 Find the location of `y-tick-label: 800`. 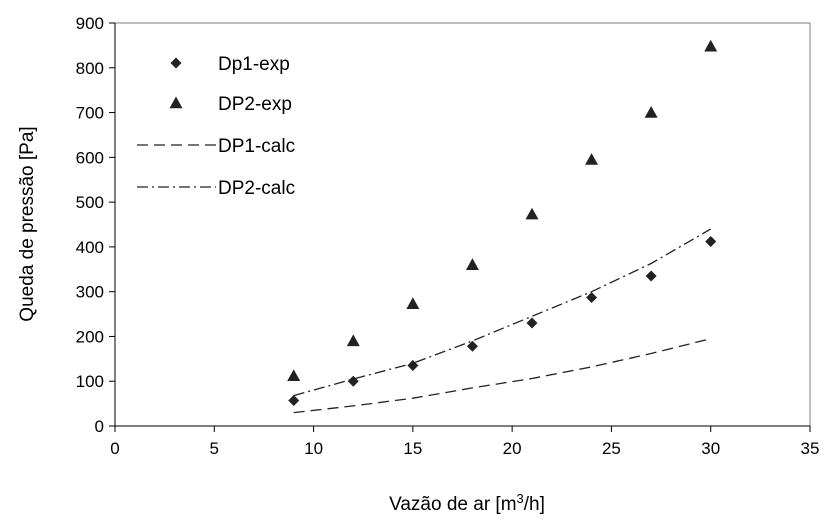

y-tick-label: 800 is located at coordinates (90, 68).